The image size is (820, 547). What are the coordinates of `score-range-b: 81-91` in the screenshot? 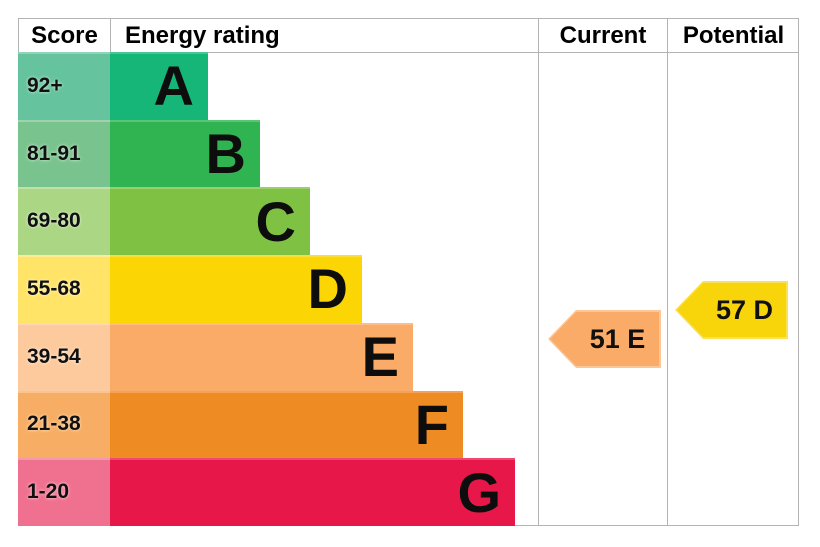 It's located at (64, 153).